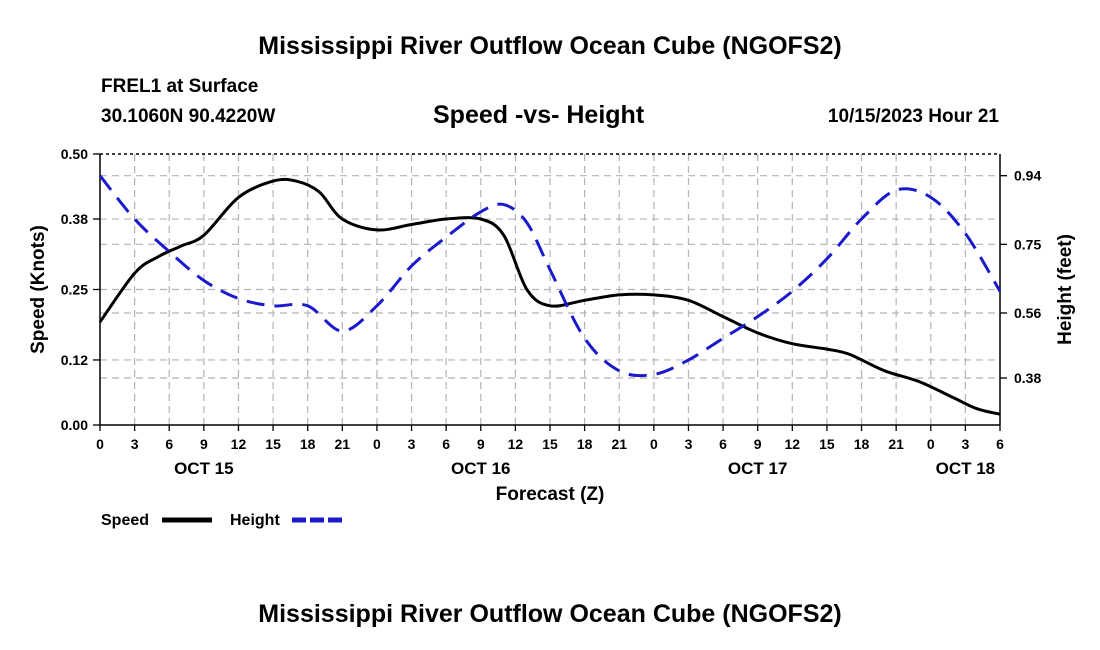  Describe the element at coordinates (255, 520) in the screenshot. I see `legend-label-height: Height` at that location.